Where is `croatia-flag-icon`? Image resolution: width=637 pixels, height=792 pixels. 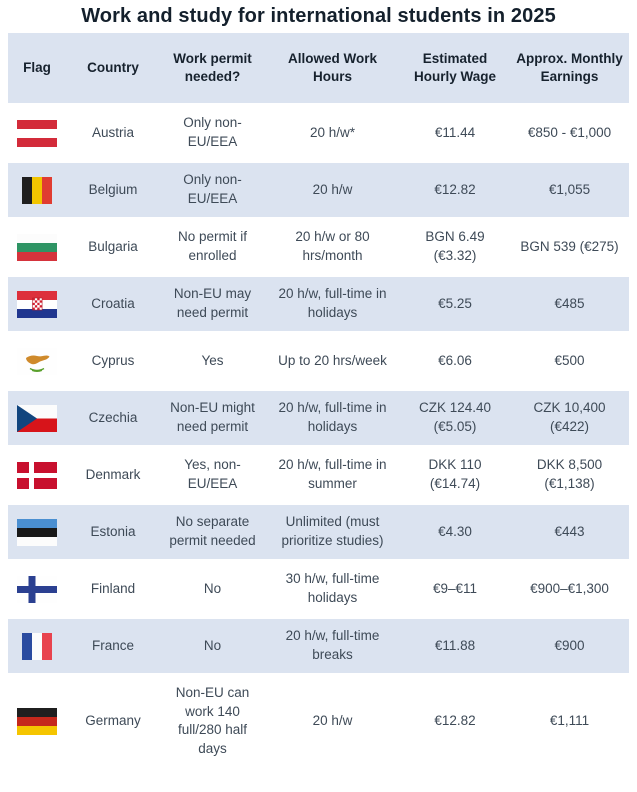
croatia-flag-icon is located at coordinates (37, 304).